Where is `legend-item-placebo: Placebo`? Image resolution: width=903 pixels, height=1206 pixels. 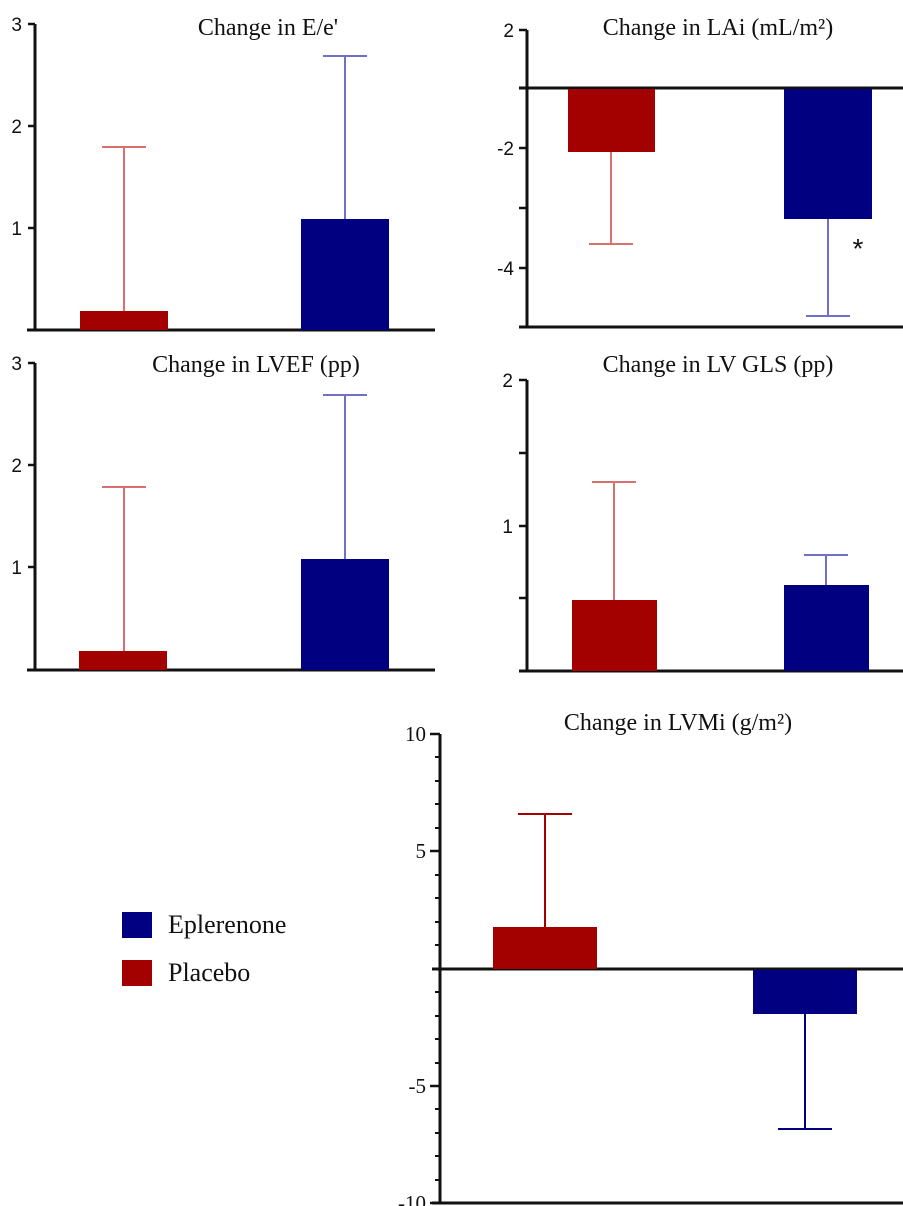
legend-item-placebo: Placebo is located at coordinates (204, 973).